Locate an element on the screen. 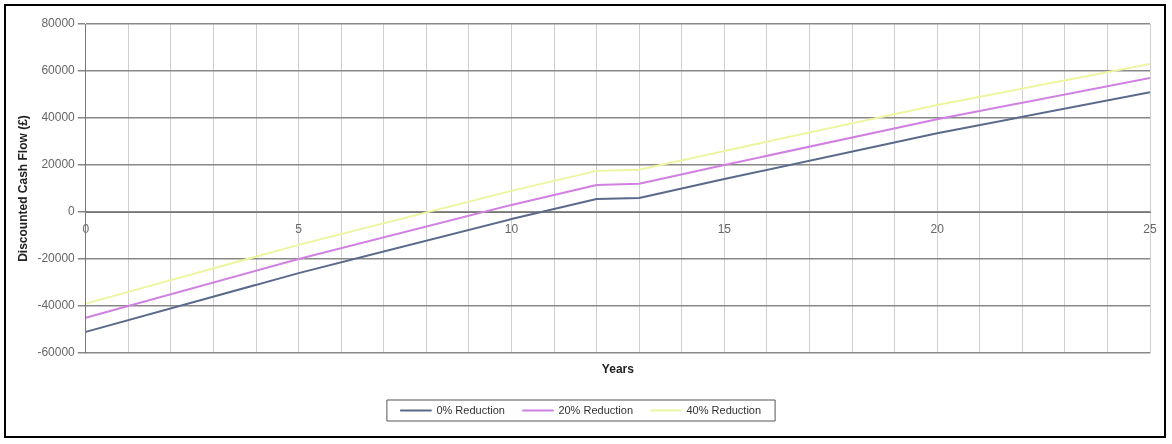 The image size is (1172, 444). legend-label: 40% Reduction is located at coordinates (724, 409).